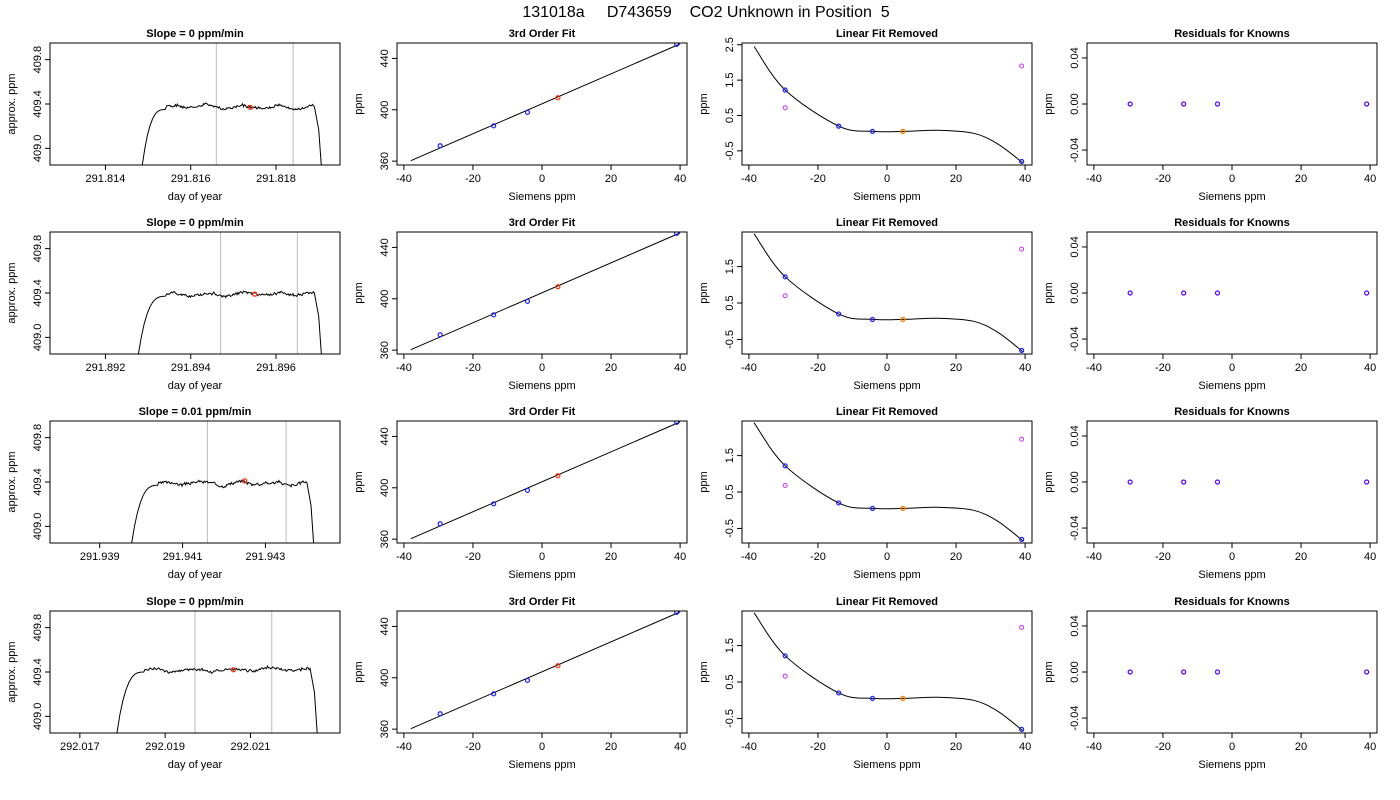  What do you see at coordinates (38, 338) in the screenshot?
I see `y-tick-label: 409.0` at bounding box center [38, 338].